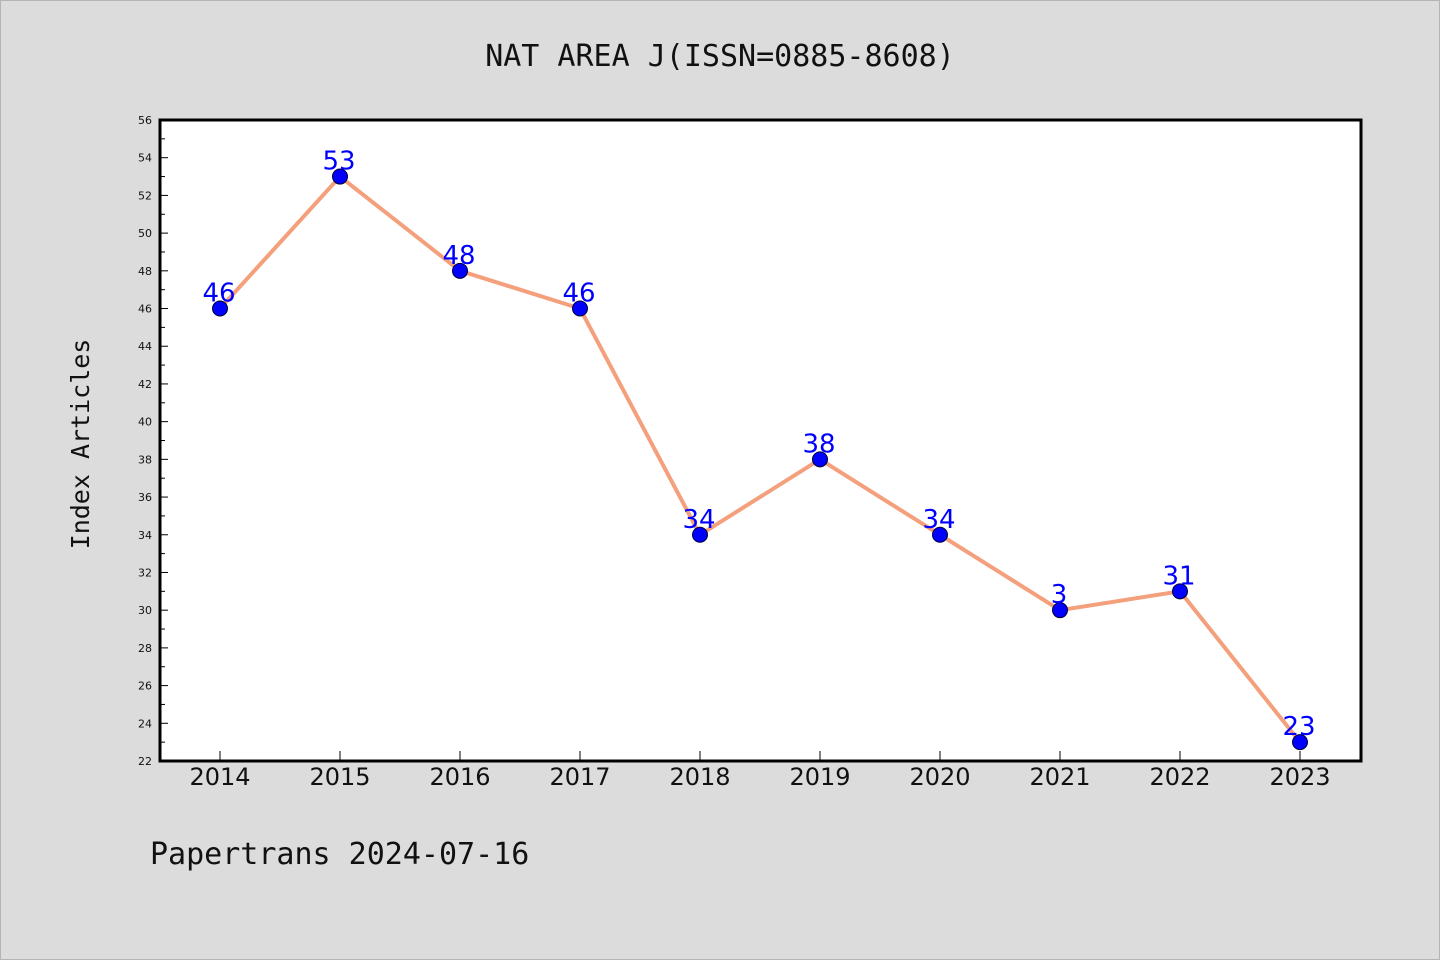 This screenshot has height=960, width=1440. What do you see at coordinates (145, 158) in the screenshot?
I see `y-tick-label: 54` at bounding box center [145, 158].